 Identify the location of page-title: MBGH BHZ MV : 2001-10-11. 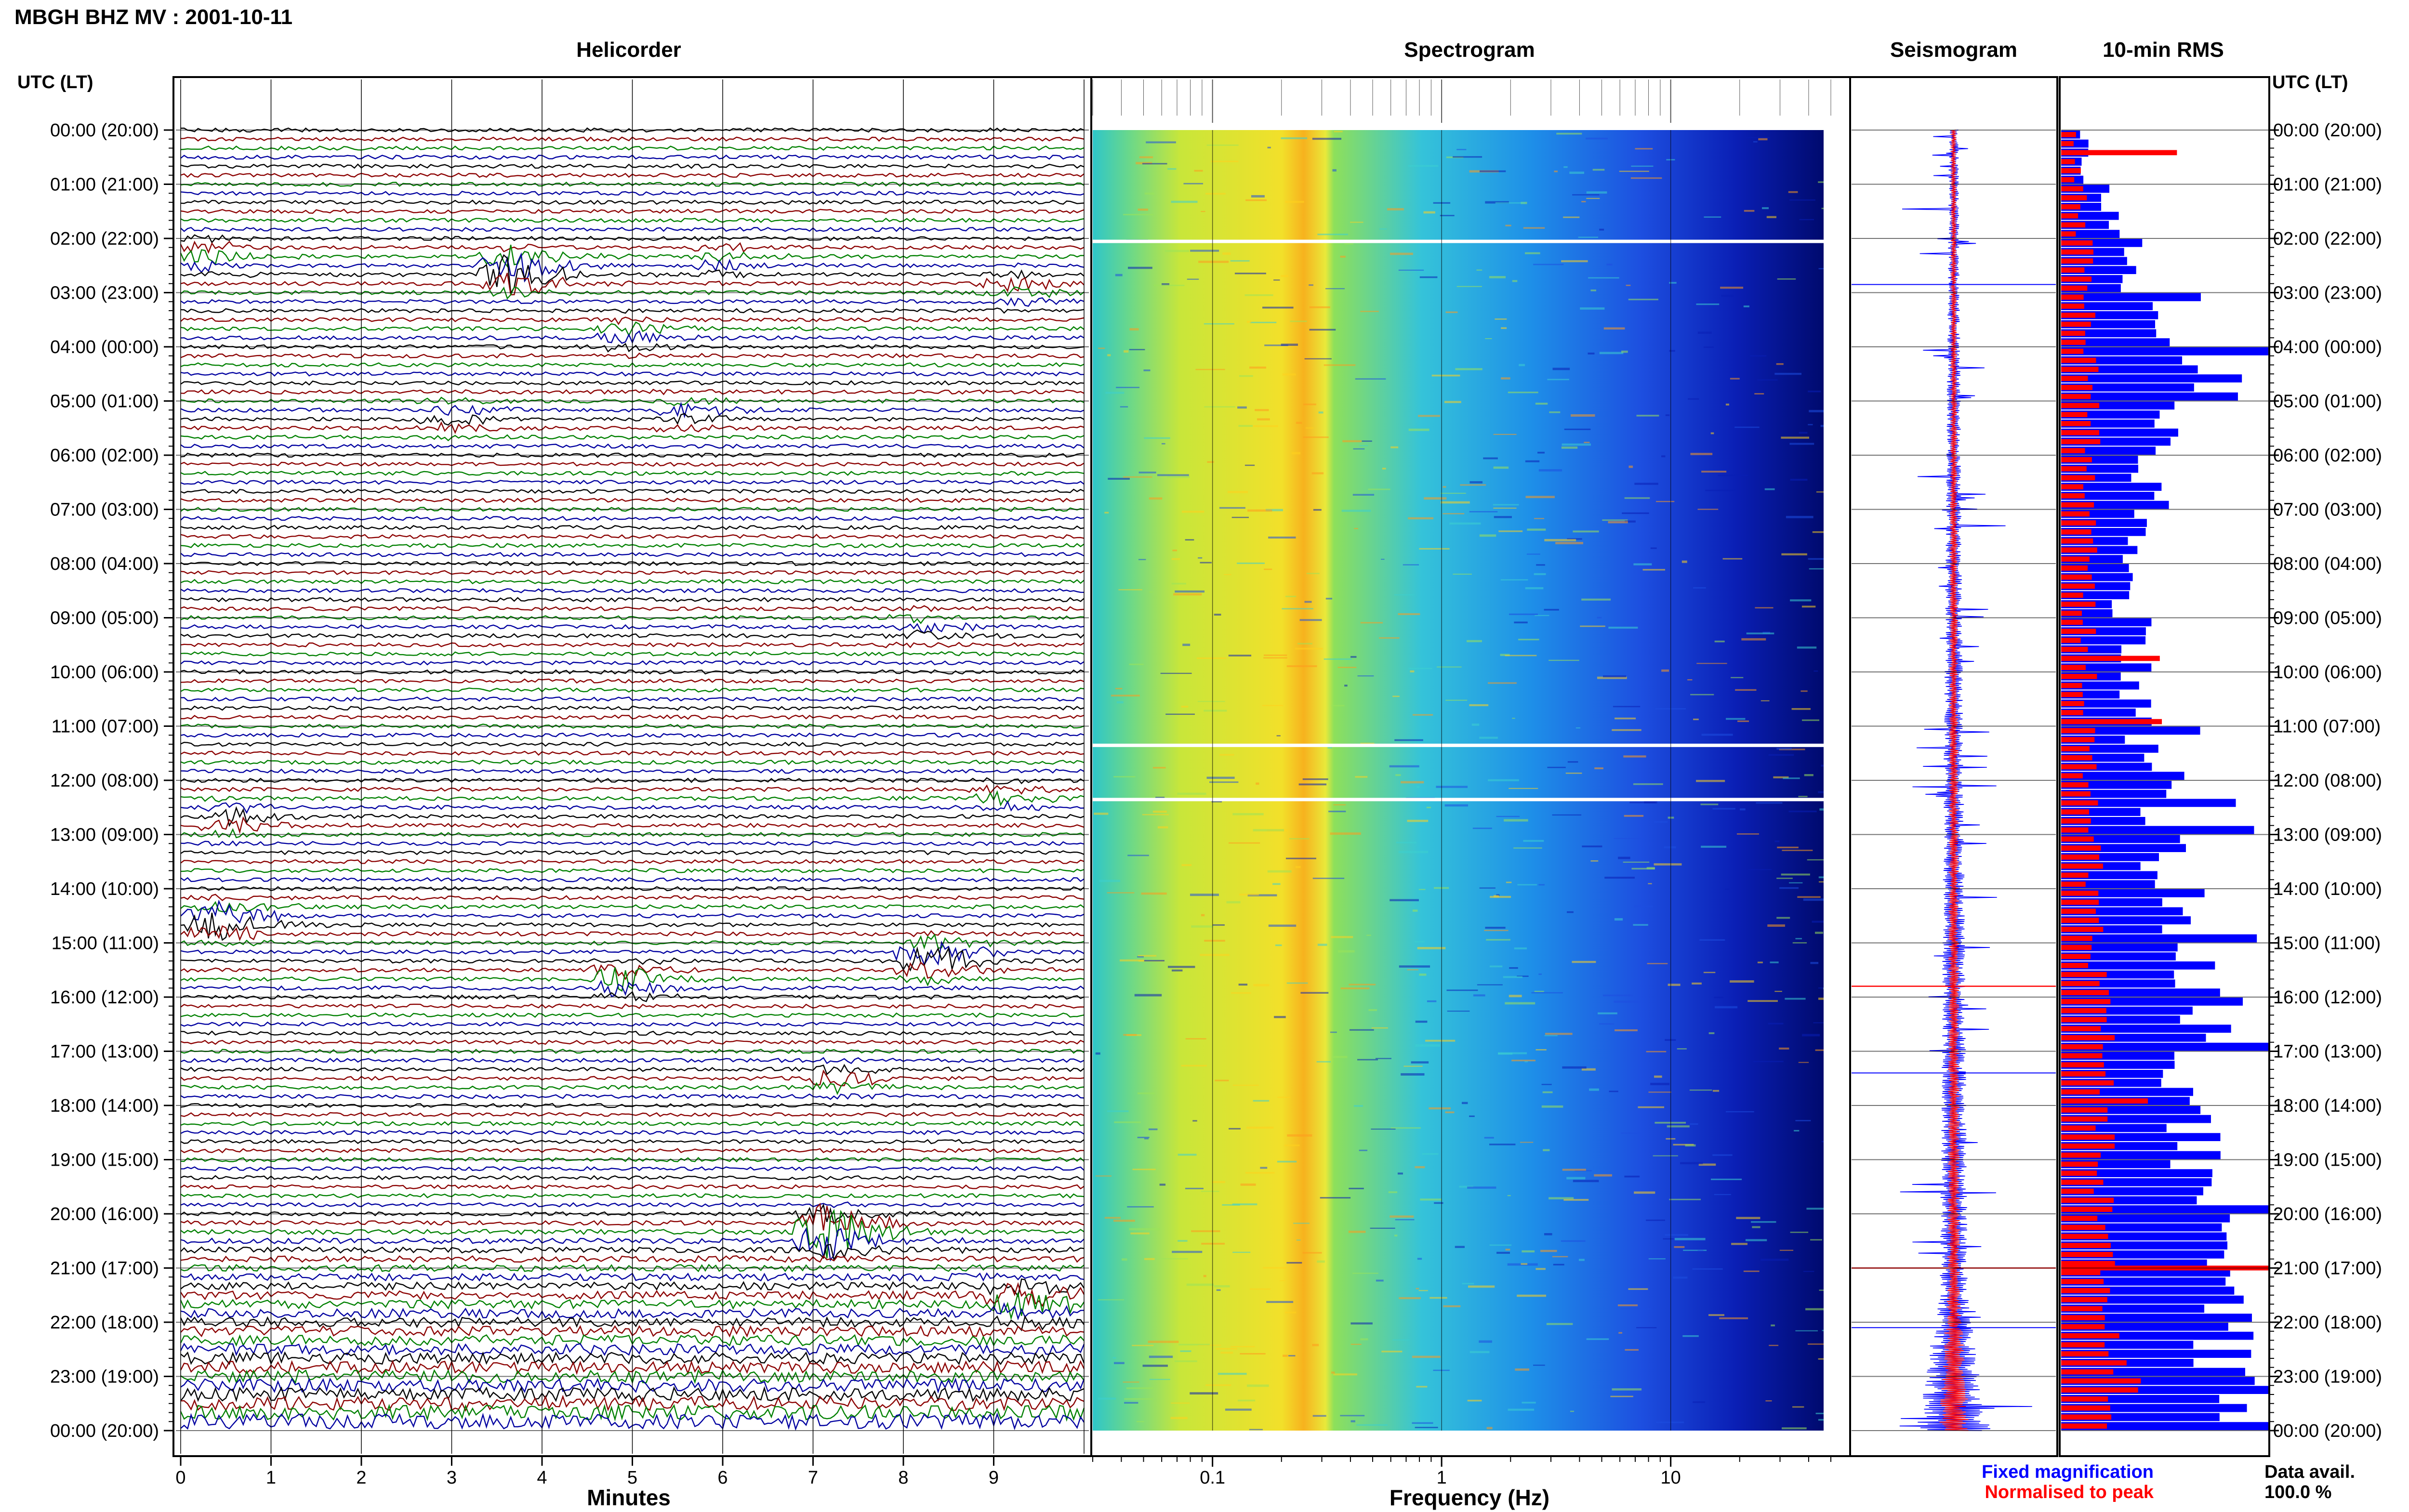
(153, 17).